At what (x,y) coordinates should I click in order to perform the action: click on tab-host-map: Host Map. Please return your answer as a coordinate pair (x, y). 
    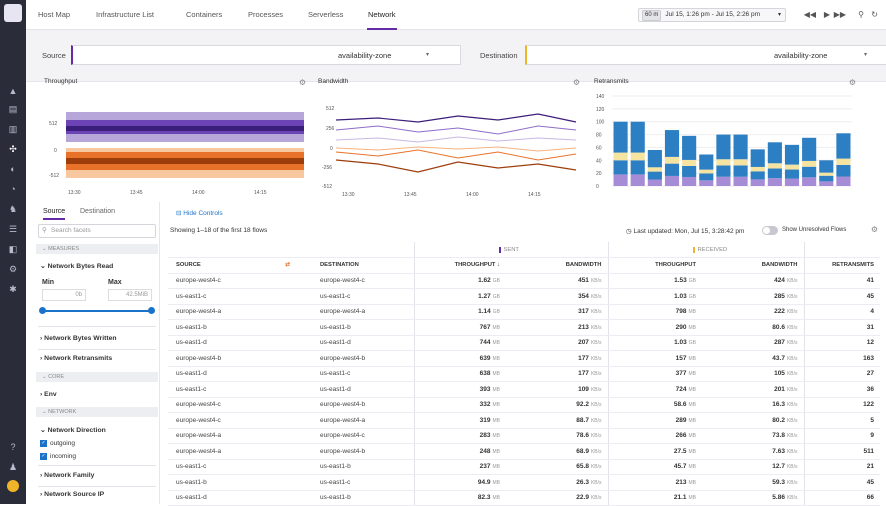
    Looking at the image, I should click on (54, 14).